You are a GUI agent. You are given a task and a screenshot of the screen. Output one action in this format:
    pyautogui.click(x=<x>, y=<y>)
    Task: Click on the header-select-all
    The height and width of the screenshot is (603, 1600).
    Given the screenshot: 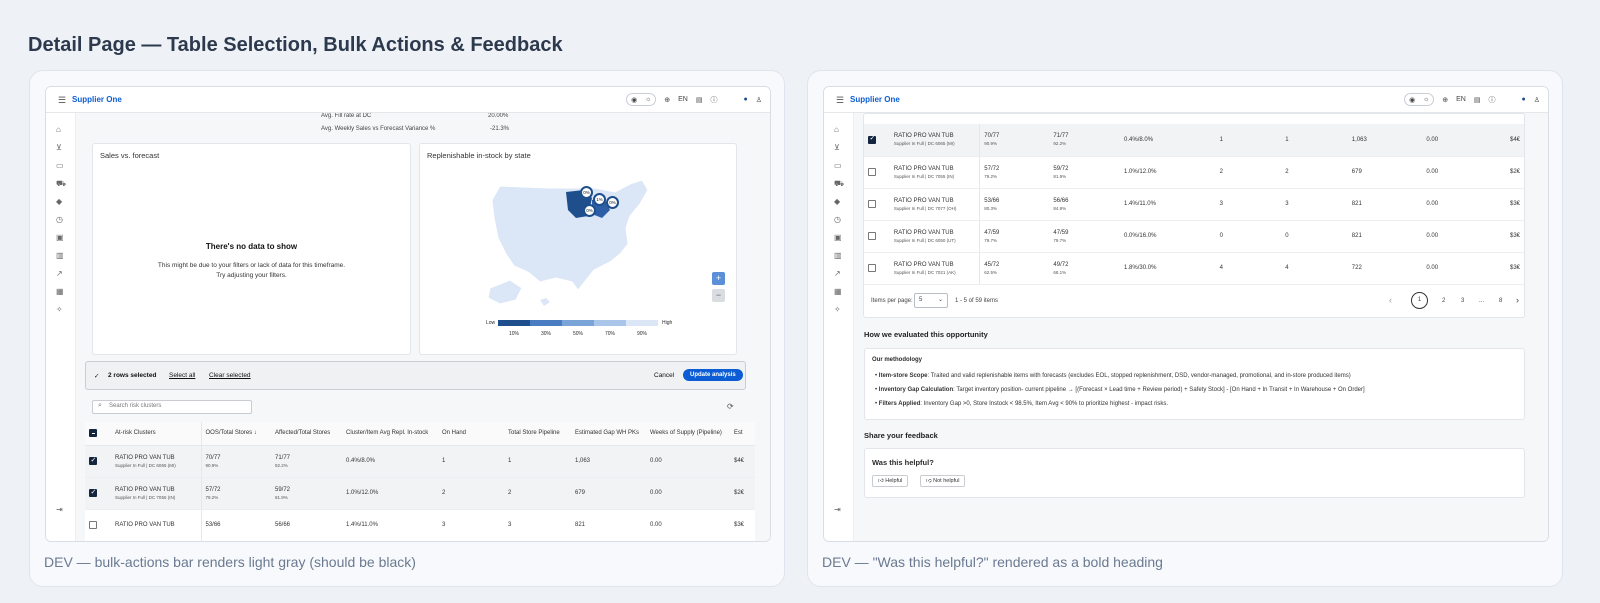 What is the action you would take?
    pyautogui.click(x=98, y=434)
    